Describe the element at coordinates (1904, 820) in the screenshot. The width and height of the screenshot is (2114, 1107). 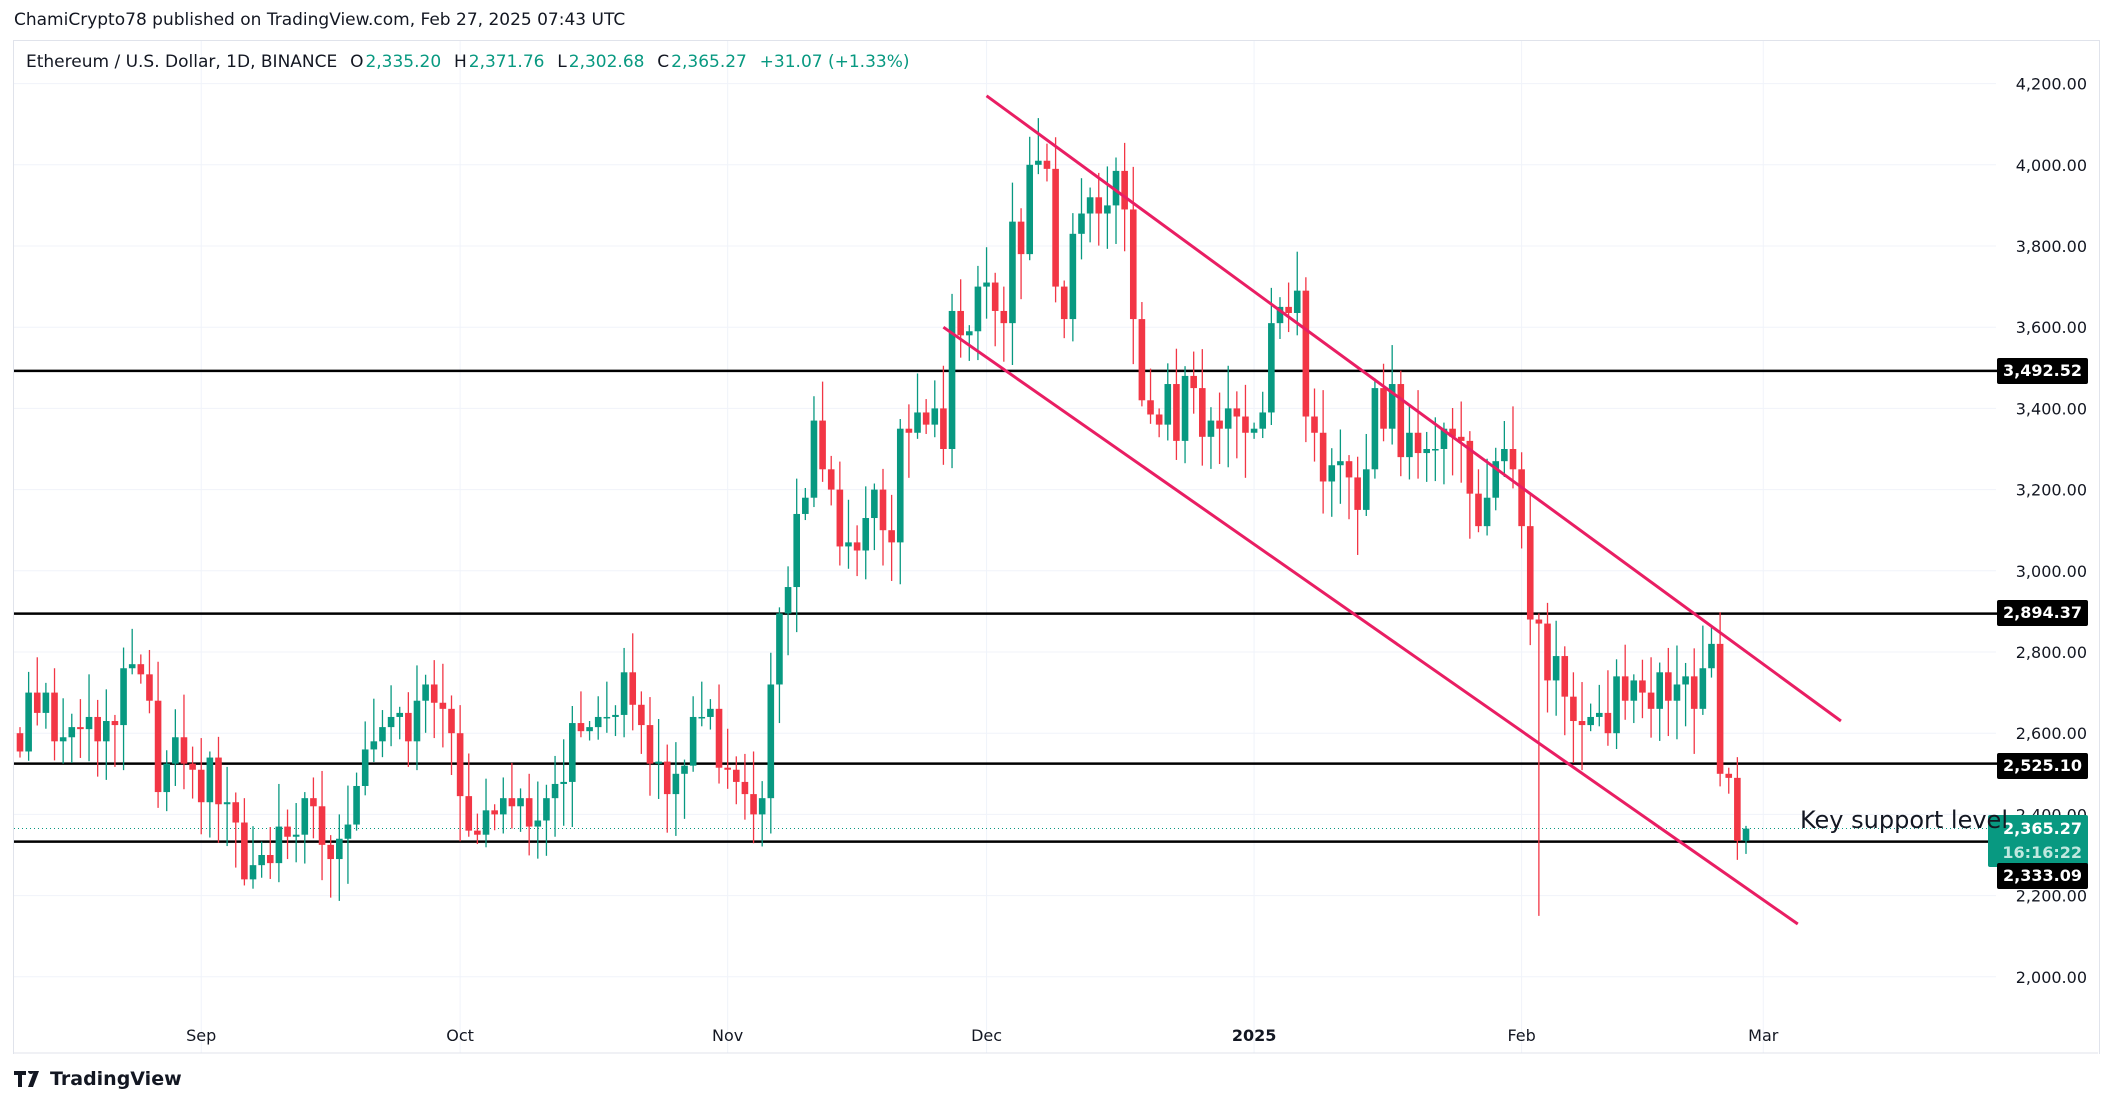
I see `key-support-annotation: Key support level` at that location.